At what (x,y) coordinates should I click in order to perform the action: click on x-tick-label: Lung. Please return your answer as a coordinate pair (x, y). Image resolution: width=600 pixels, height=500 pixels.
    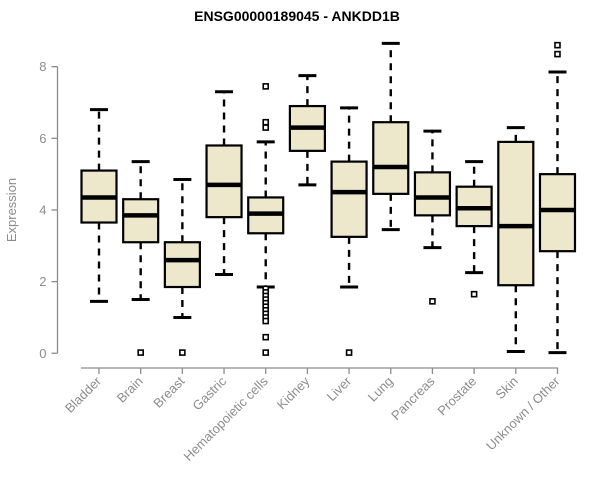
    Looking at the image, I should click on (380, 389).